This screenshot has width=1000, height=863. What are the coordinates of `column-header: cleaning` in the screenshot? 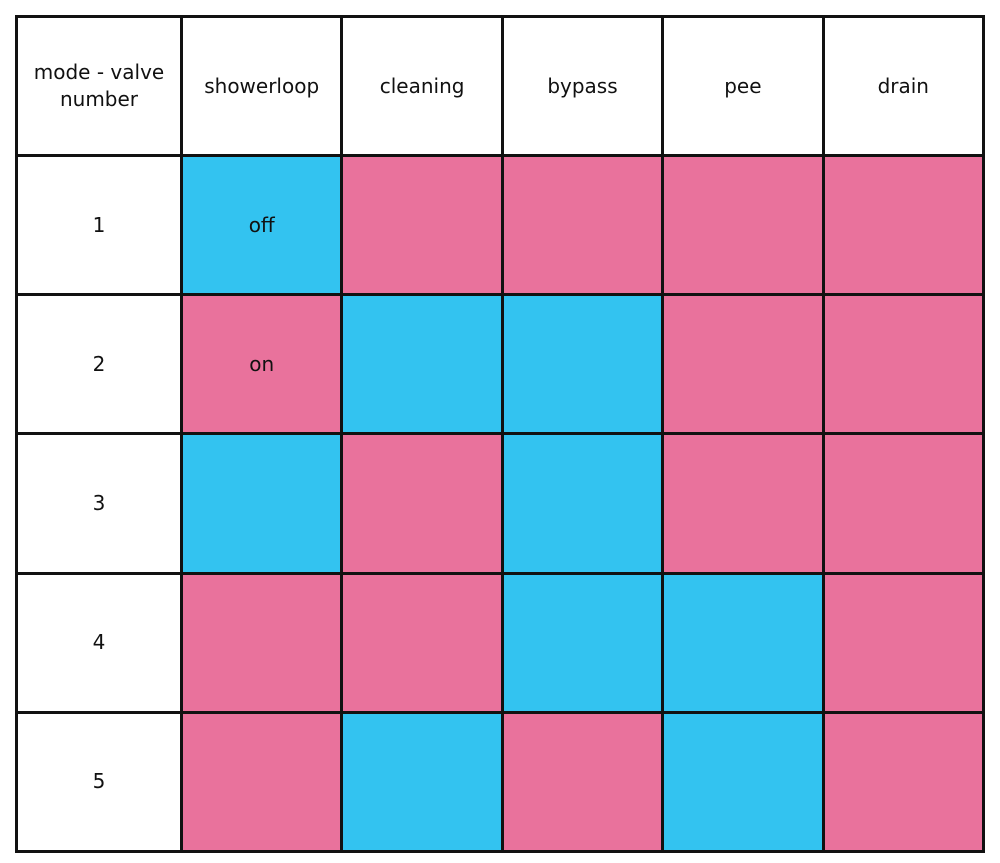 It's located at (422, 86).